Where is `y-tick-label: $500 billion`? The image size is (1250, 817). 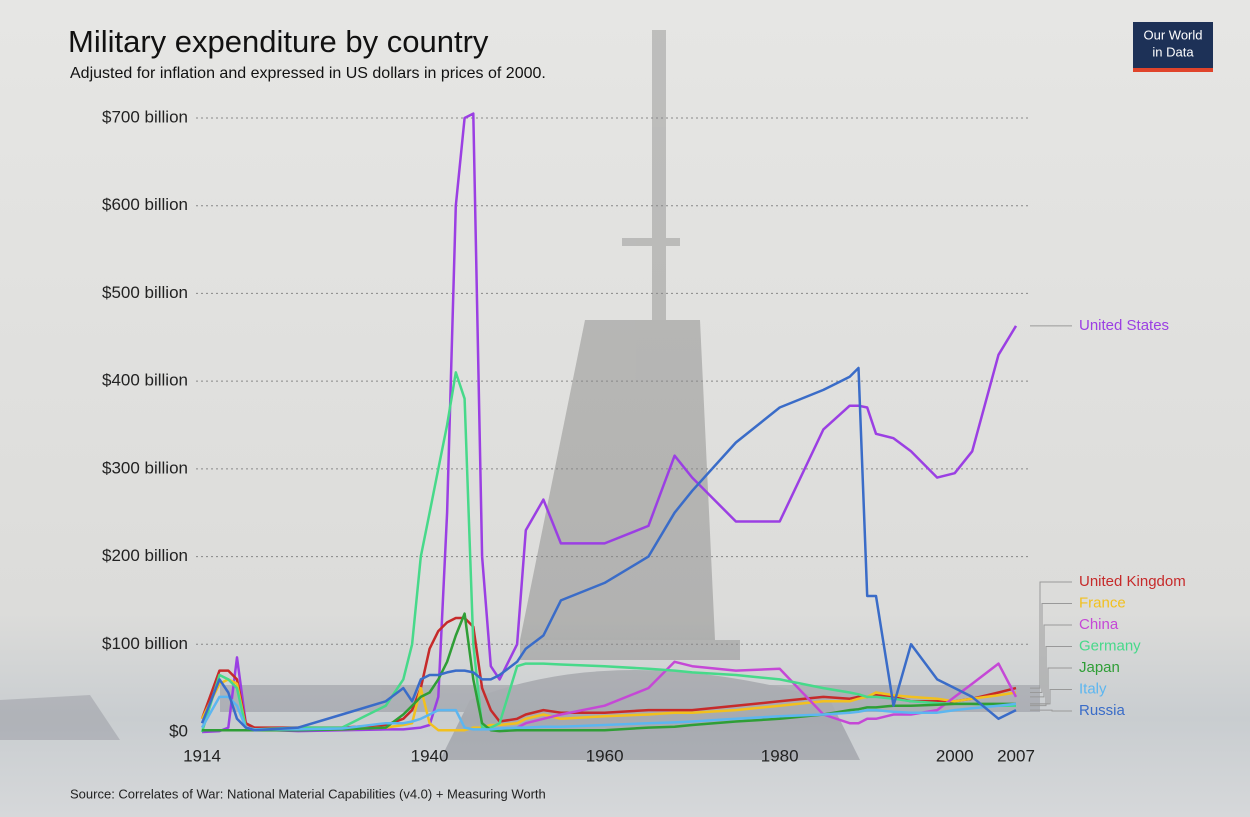
y-tick-label: $500 billion is located at coordinates (145, 292).